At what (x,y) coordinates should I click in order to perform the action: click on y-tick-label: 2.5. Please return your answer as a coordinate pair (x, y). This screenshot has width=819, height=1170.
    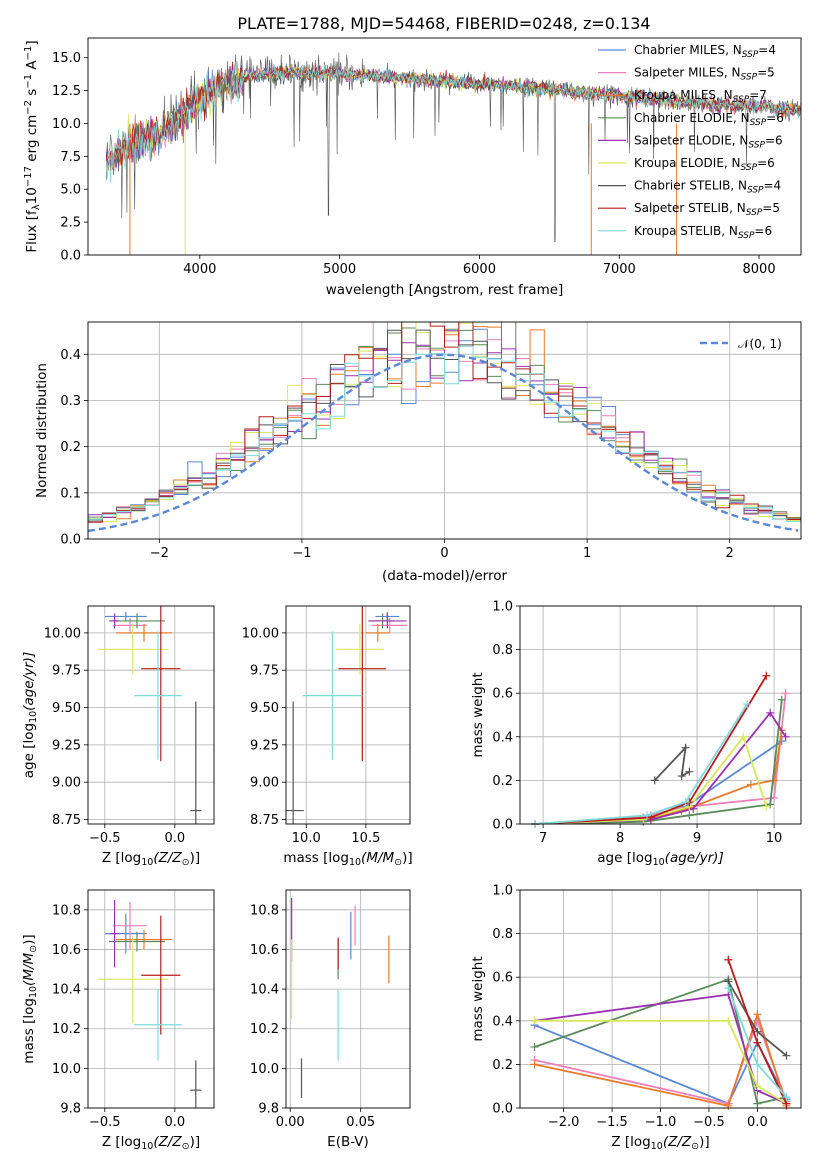
    Looking at the image, I should click on (70, 223).